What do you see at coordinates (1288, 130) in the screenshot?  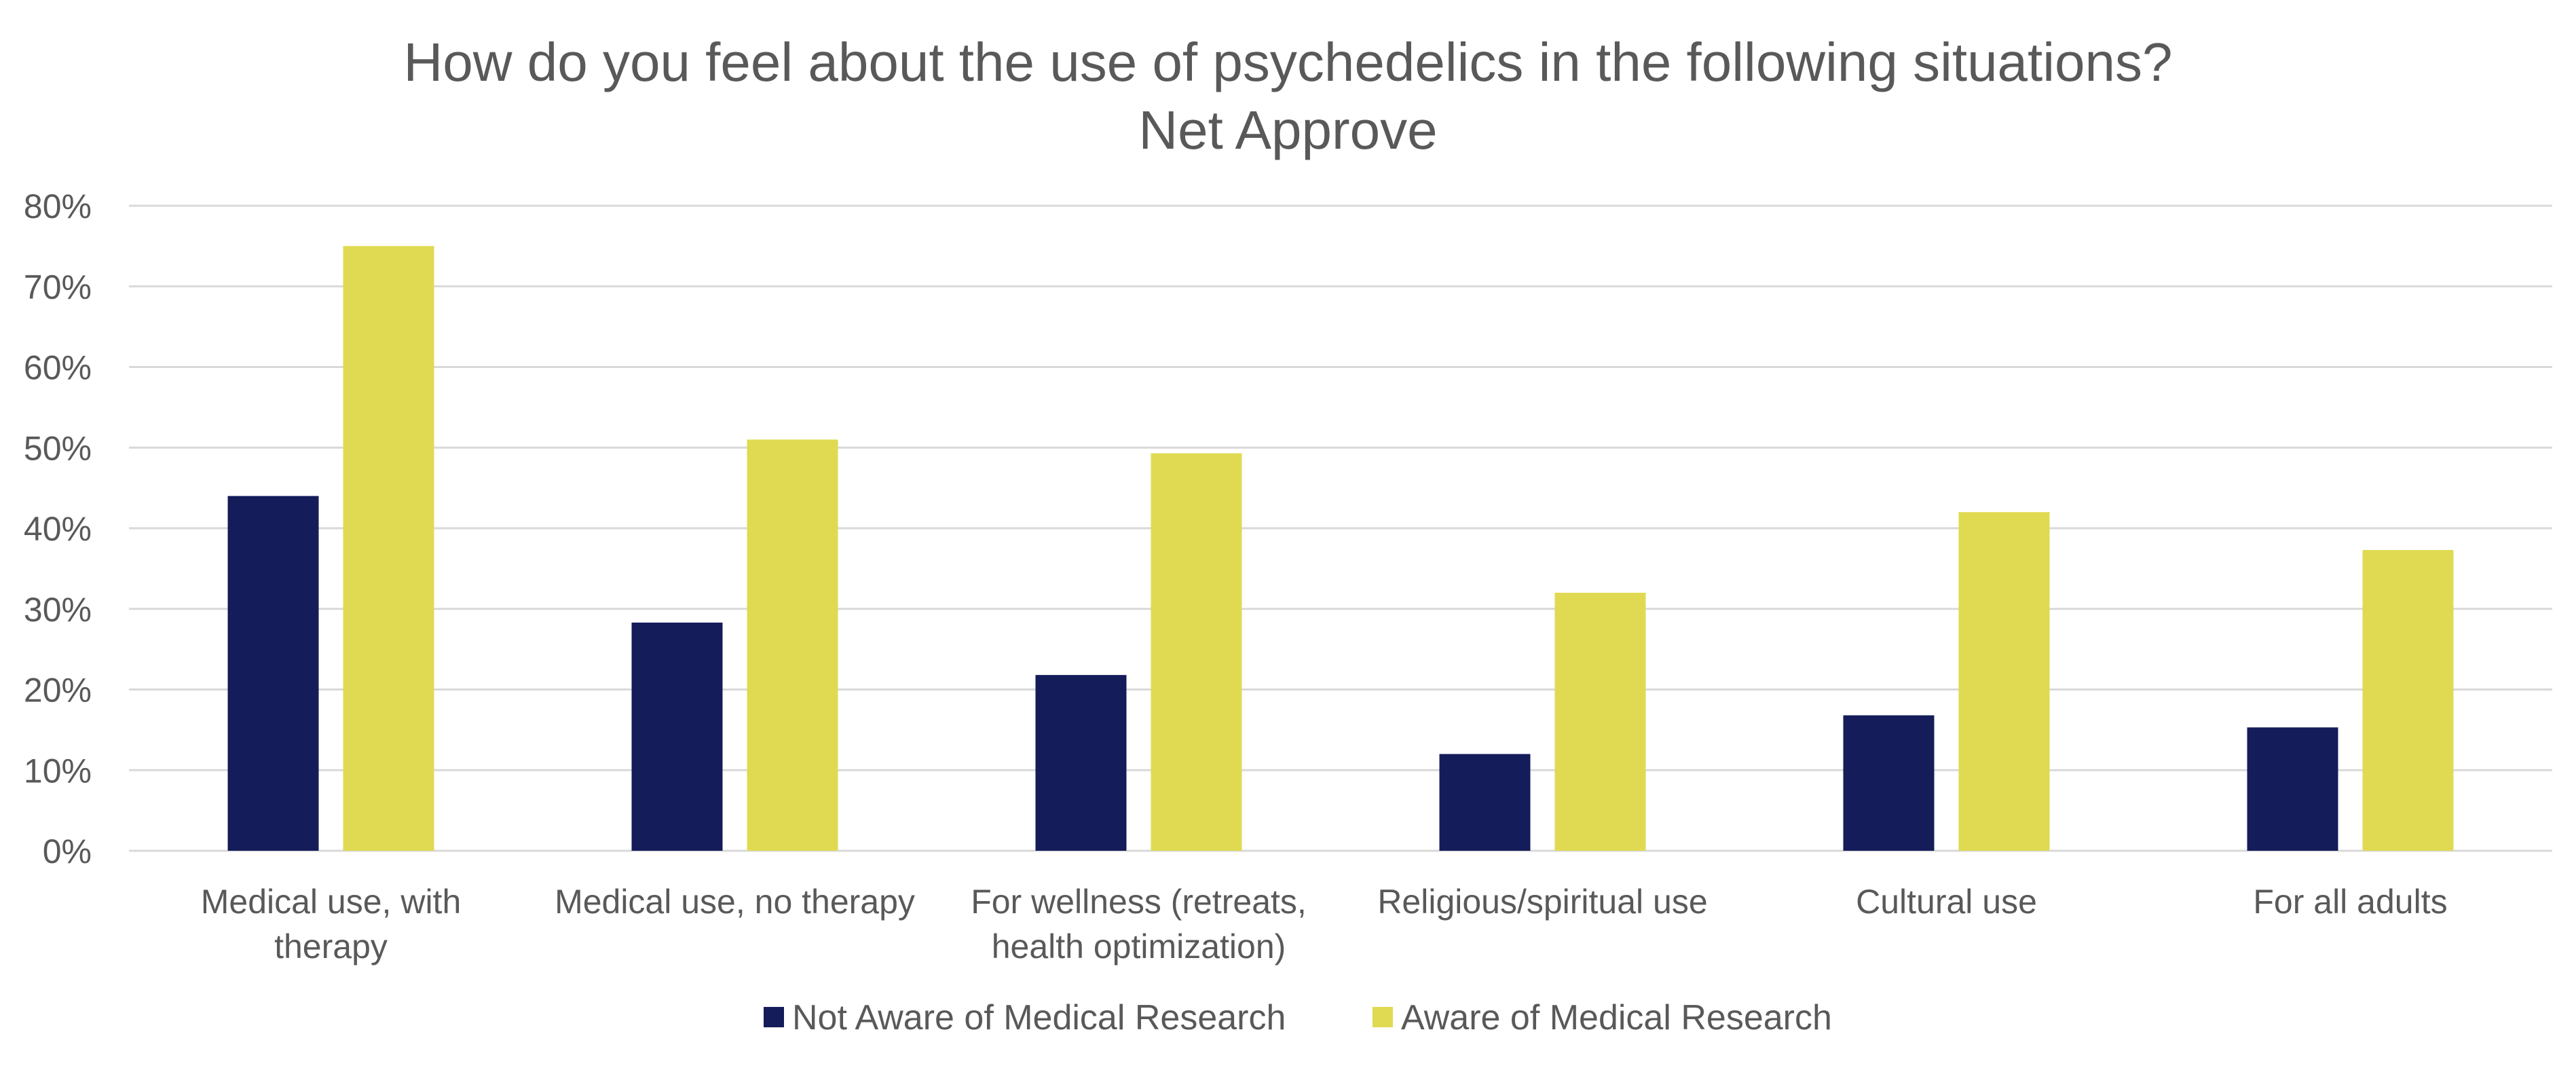 I see `chart-subtitle: Net Approve` at bounding box center [1288, 130].